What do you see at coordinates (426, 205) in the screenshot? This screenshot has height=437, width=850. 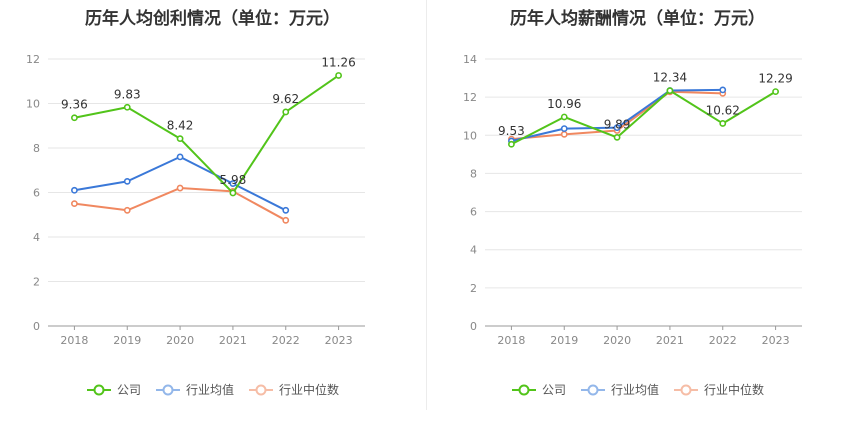 I see `panel-divider` at bounding box center [426, 205].